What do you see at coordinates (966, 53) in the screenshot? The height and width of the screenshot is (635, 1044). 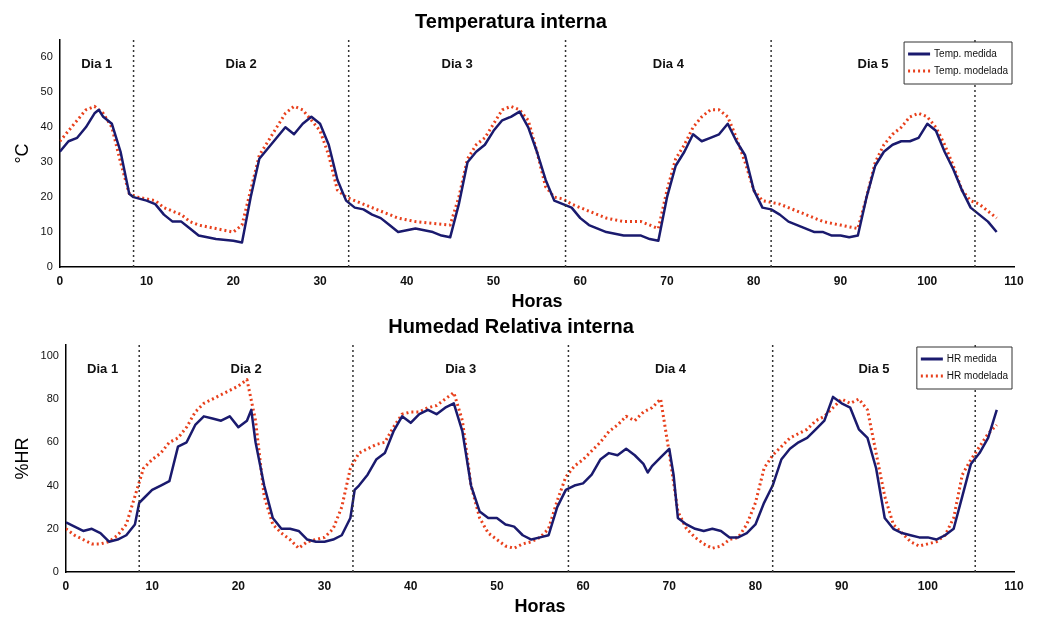 I see `legend-label: Temp. medida` at bounding box center [966, 53].